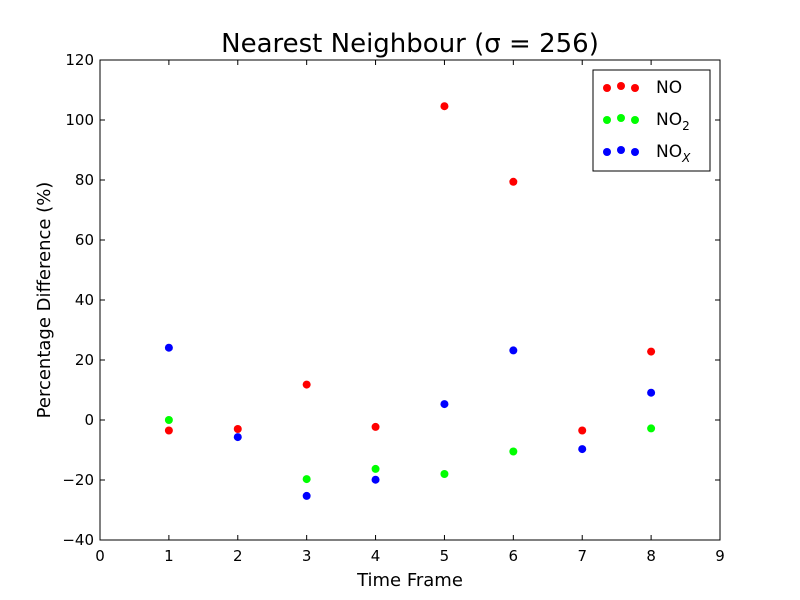  I want to click on legend-label: NOX, so click(673, 153).